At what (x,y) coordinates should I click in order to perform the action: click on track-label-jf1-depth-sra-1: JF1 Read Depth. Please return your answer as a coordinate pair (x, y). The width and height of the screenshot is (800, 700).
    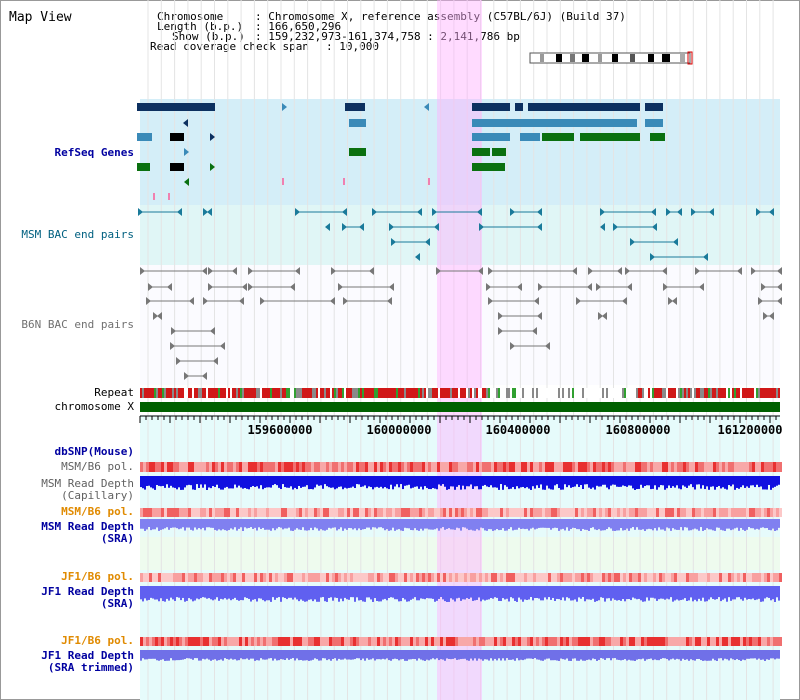
    Looking at the image, I should click on (87, 591).